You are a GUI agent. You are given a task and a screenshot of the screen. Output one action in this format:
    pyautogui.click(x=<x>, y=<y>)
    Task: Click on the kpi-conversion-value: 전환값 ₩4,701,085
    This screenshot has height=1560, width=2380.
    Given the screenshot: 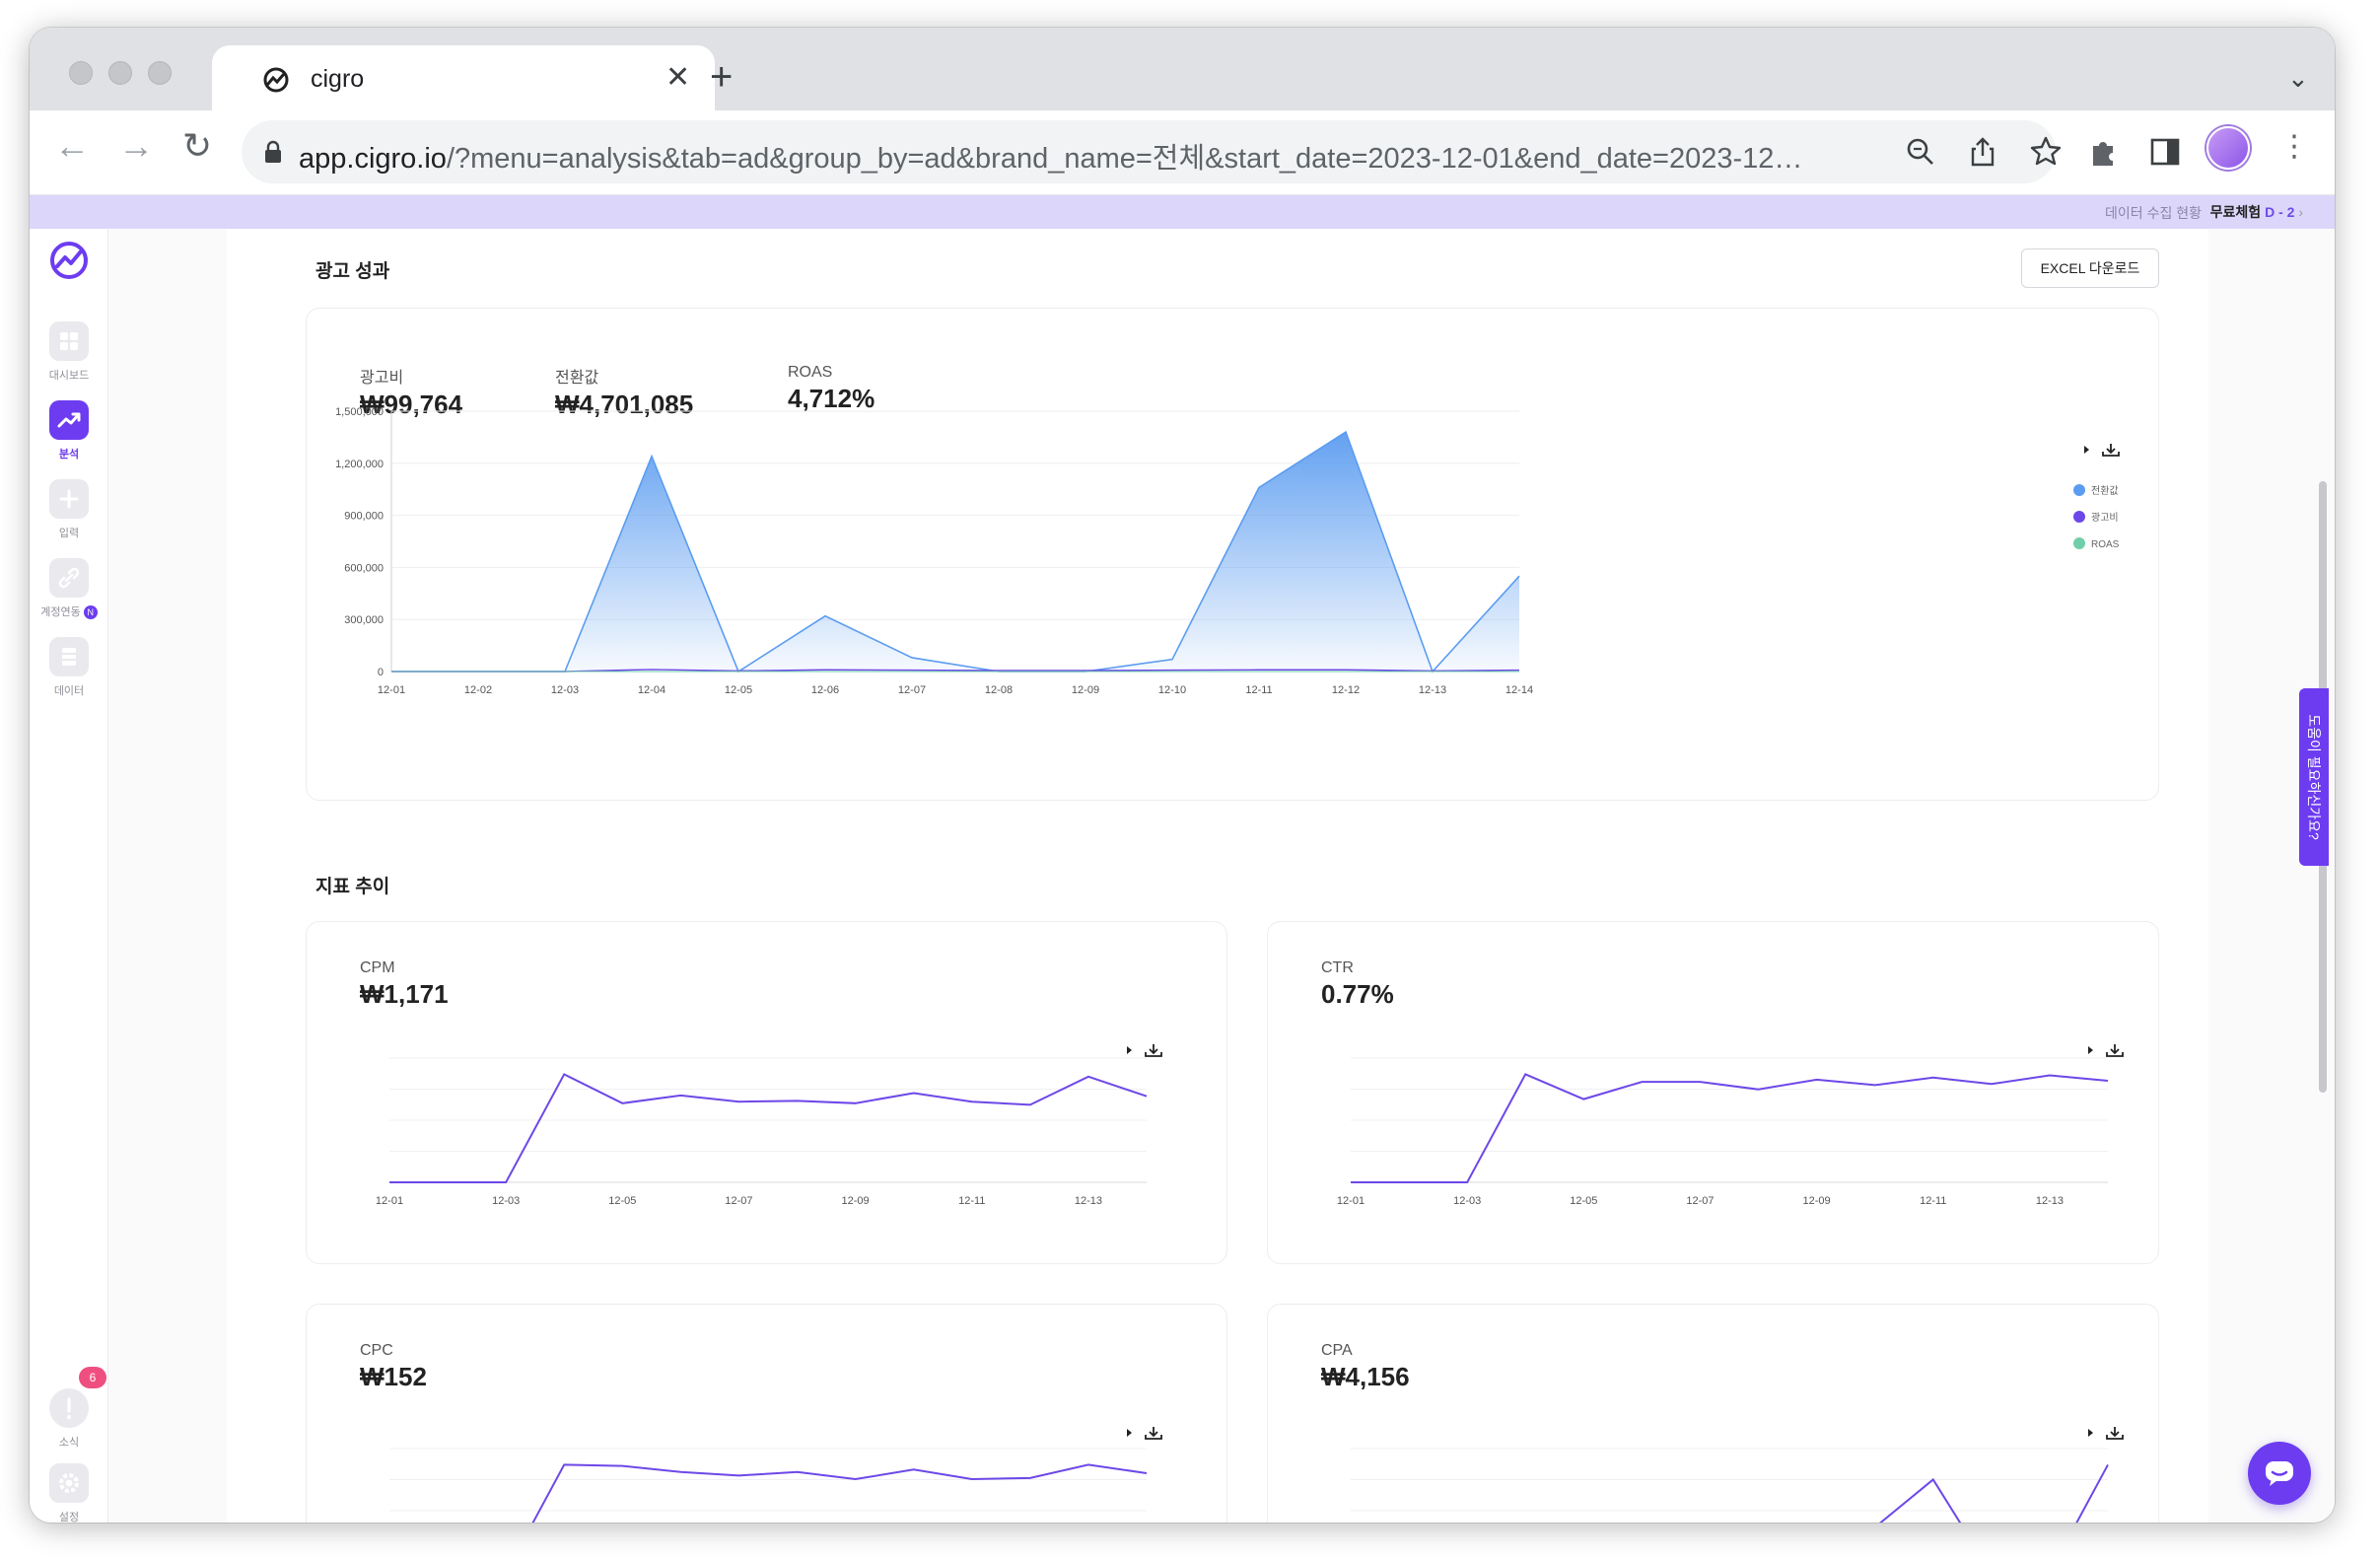 What is the action you would take?
    pyautogui.click(x=624, y=392)
    